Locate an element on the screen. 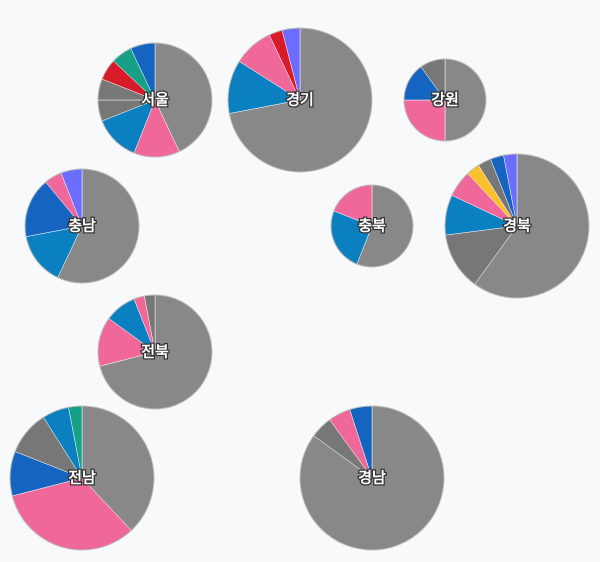  region-label: 경남 is located at coordinates (372, 478).